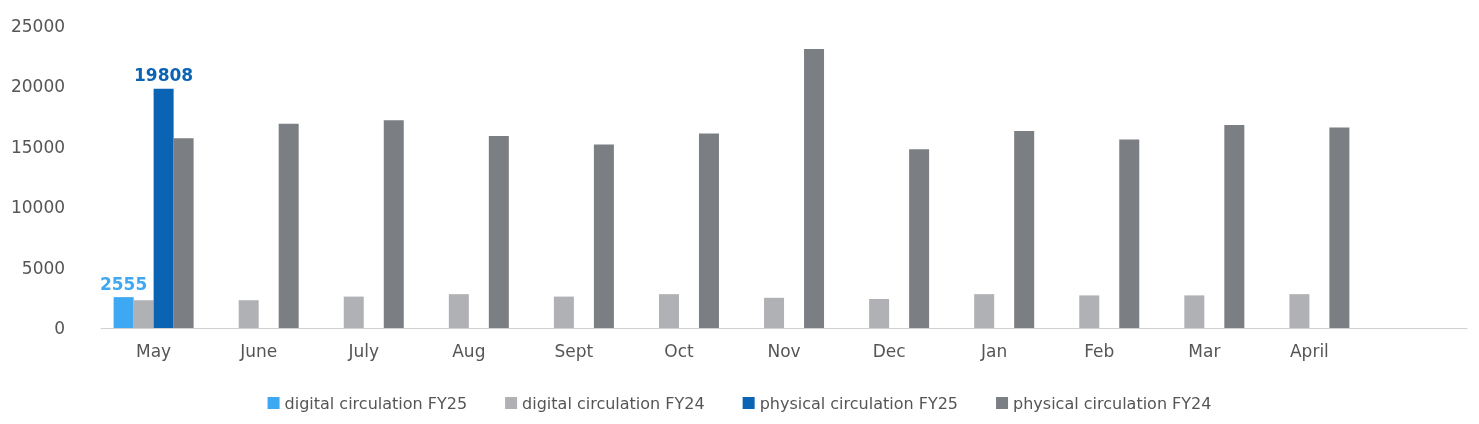 The image size is (1479, 424). Describe the element at coordinates (376, 403) in the screenshot. I see `legend-label: digital circulation FY25` at that location.